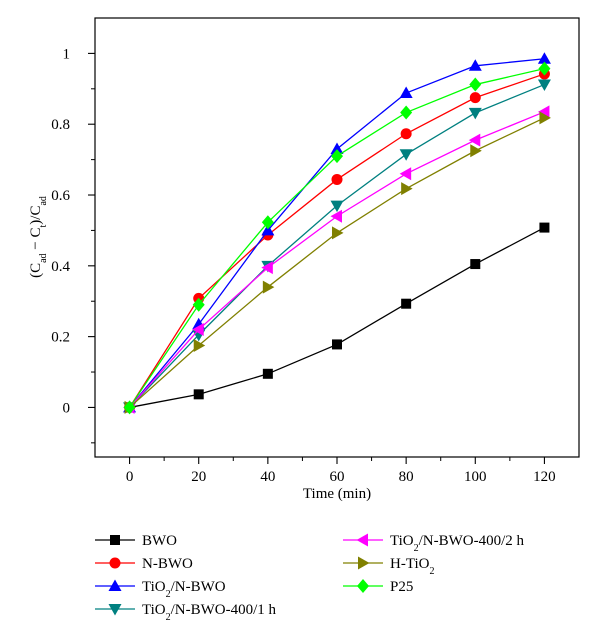  Describe the element at coordinates (209, 612) in the screenshot. I see `legend-label: TiO2/N-BWO-400/1 h` at that location.